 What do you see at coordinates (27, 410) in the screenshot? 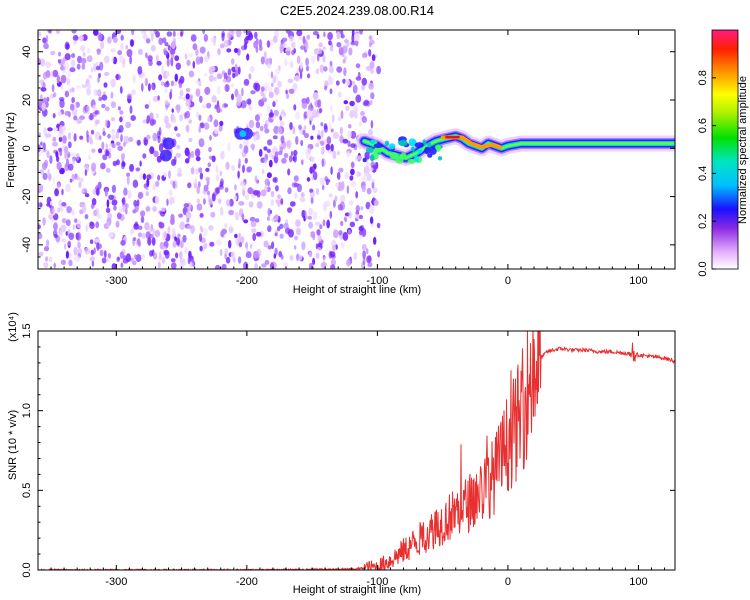
I see `y-tick-label: 1.0` at bounding box center [27, 410].